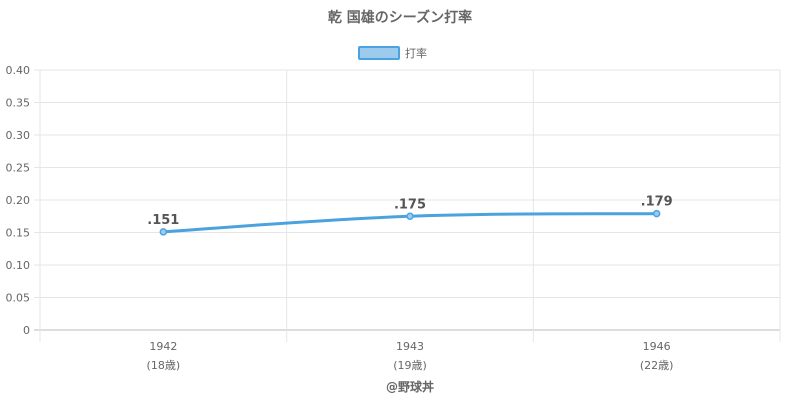 The height and width of the screenshot is (400, 800). What do you see at coordinates (410, 346) in the screenshot?
I see `x-tick-label: 1943` at bounding box center [410, 346].